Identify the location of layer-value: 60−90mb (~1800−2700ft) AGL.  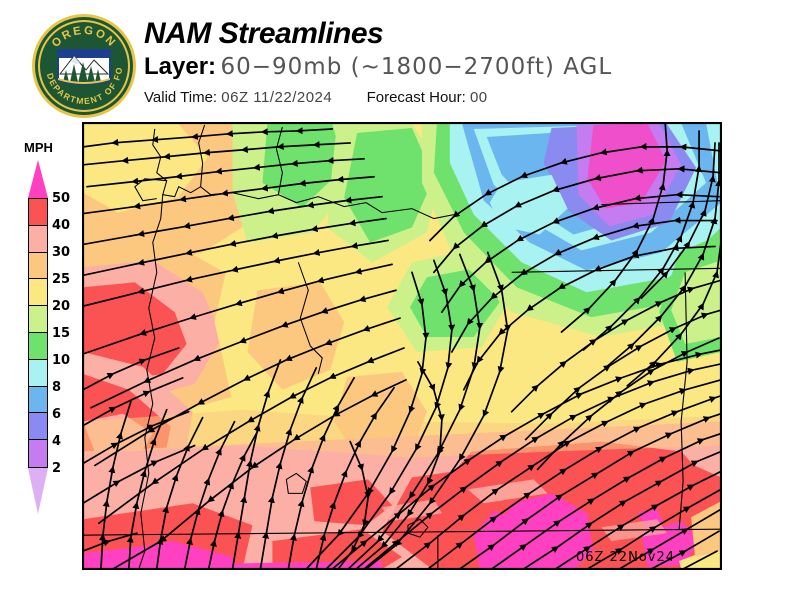
(416, 67).